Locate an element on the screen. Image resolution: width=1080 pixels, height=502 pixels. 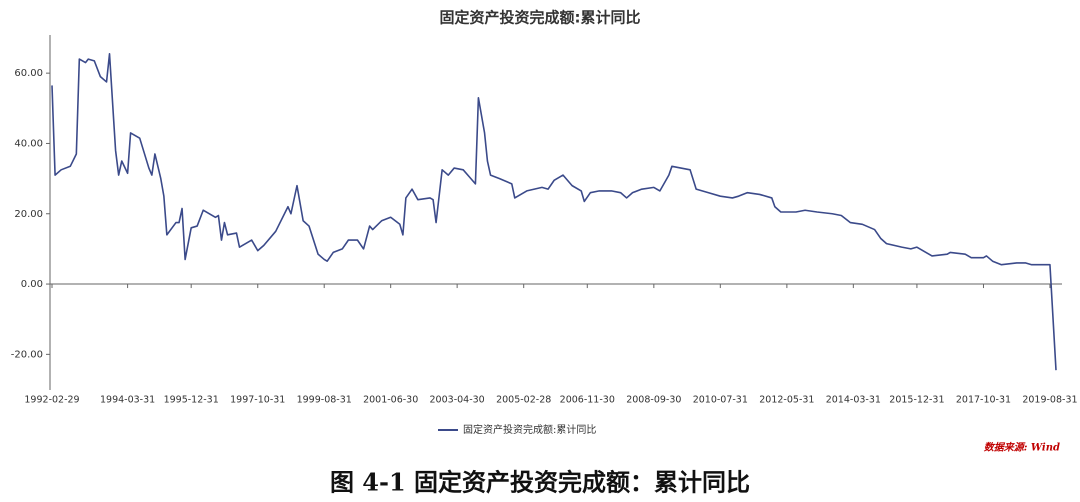
chart-title: 固定资产投资完成额:累计同比 is located at coordinates (540, 18).